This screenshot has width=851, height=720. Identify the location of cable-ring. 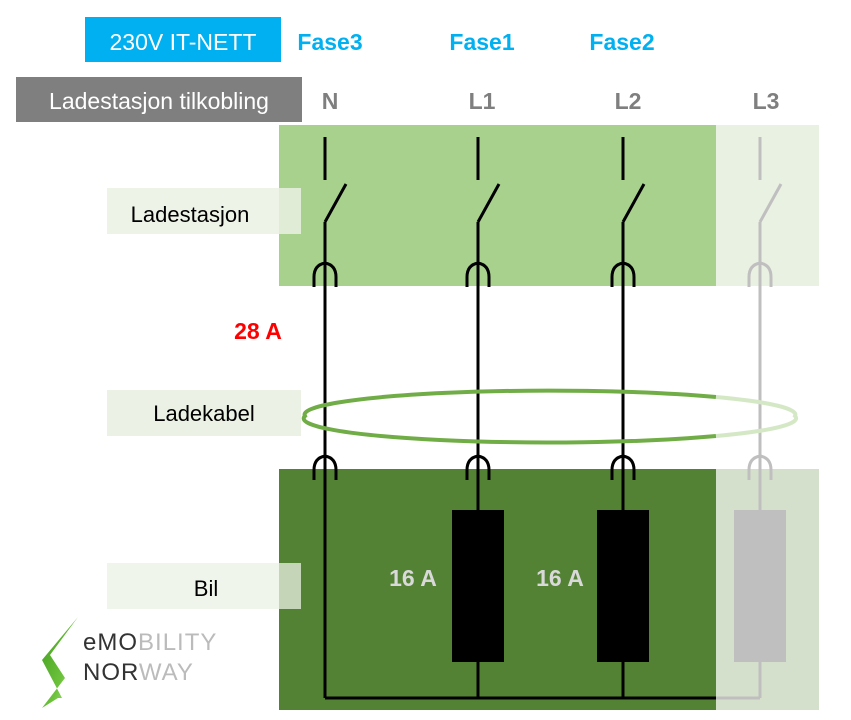
(509, 416).